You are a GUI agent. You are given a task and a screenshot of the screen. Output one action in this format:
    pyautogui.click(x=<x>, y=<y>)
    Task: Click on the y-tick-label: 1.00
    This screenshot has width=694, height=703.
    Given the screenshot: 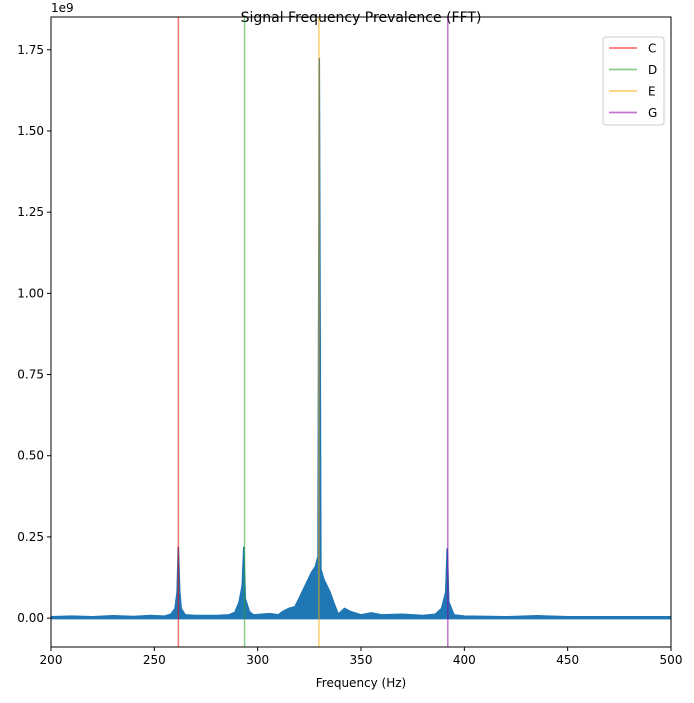 What is the action you would take?
    pyautogui.click(x=30, y=293)
    